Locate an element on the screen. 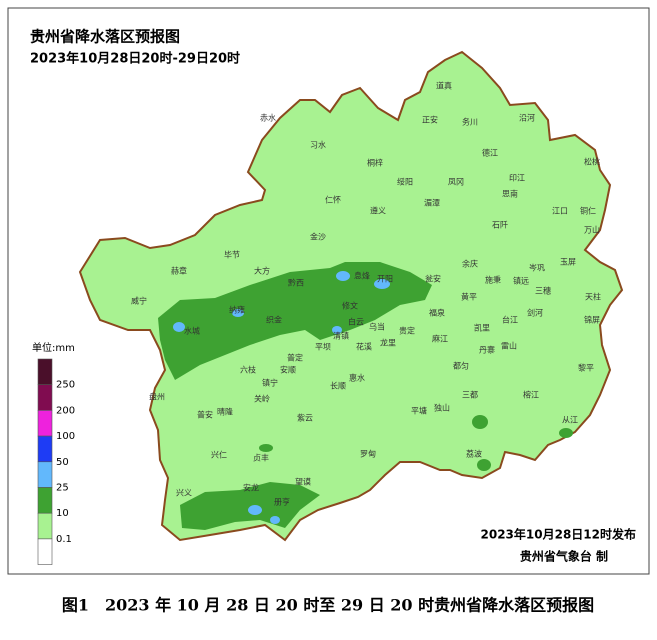  place-label: 毕节 is located at coordinates (232, 255).